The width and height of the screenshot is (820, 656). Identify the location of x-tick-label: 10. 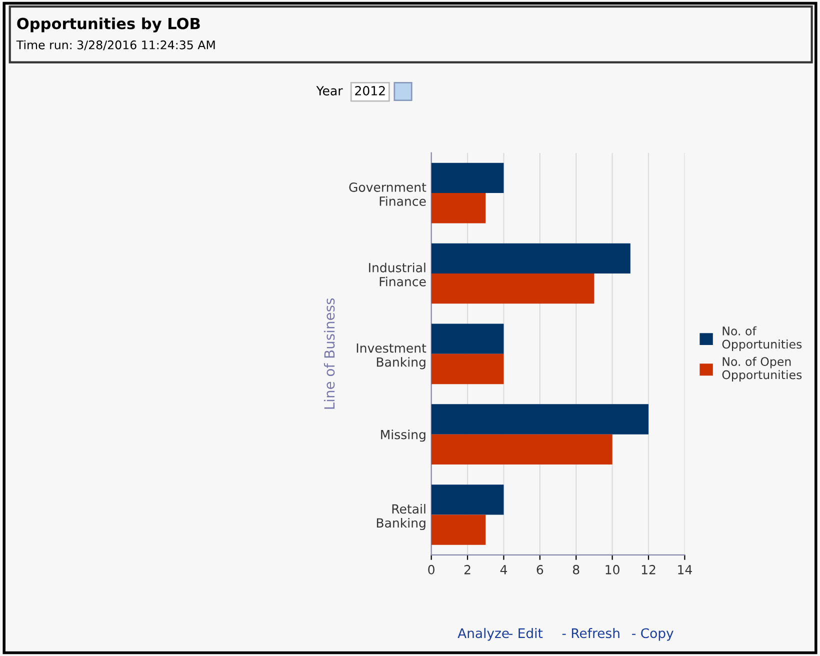
(613, 569).